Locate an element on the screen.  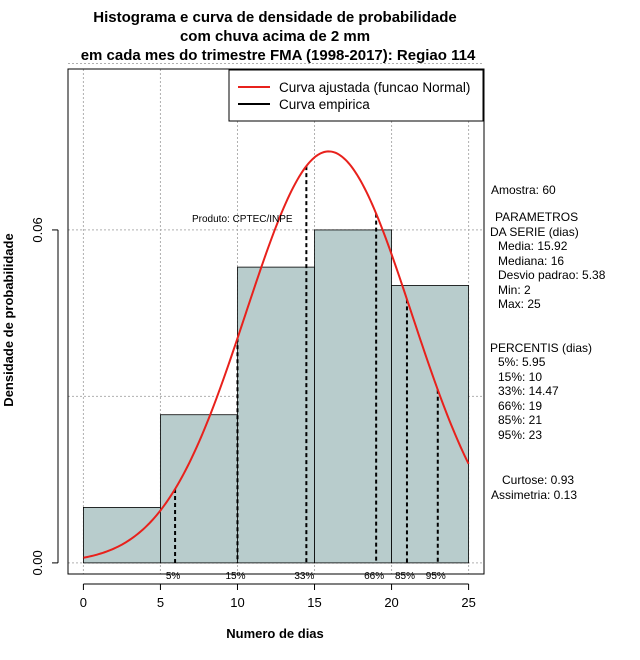
assimetria: Assimetria: 0.13 is located at coordinates (534, 495).